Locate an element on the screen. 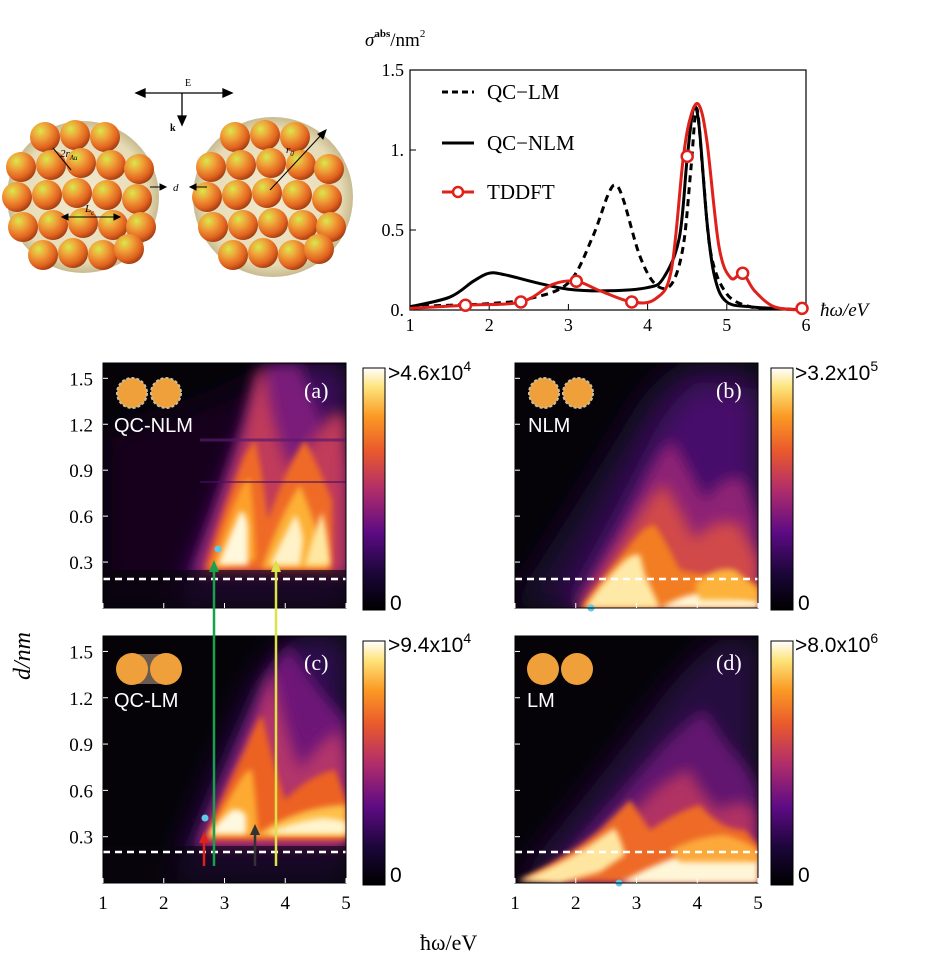 The height and width of the screenshot is (966, 932). spectrum-x-tick-label-1: 1 is located at coordinates (410, 325).